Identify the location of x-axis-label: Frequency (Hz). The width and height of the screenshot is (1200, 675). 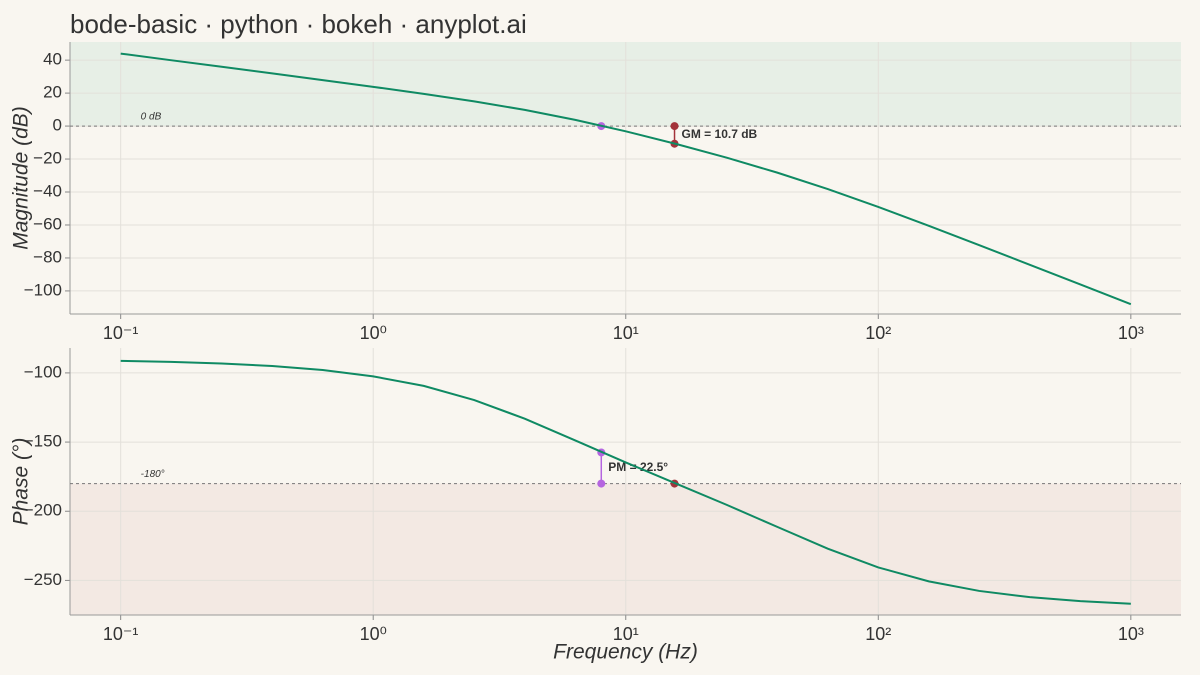
(625, 652).